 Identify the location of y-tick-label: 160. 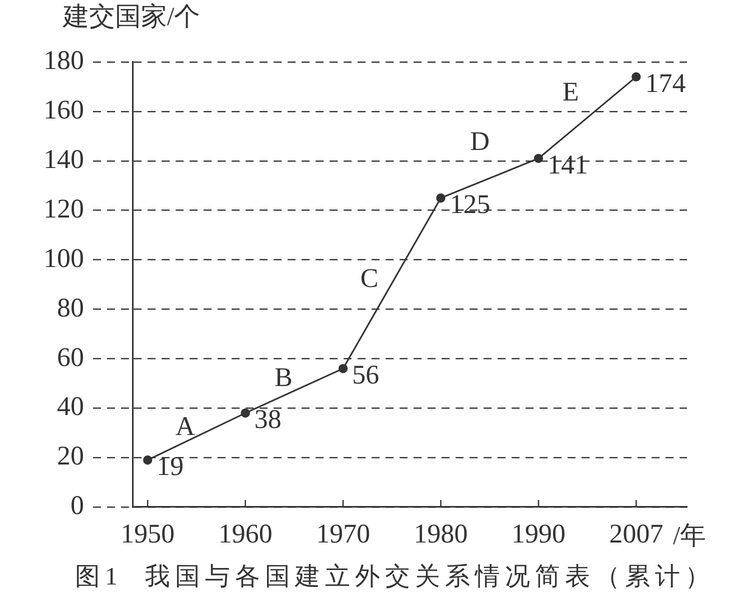
(64, 109).